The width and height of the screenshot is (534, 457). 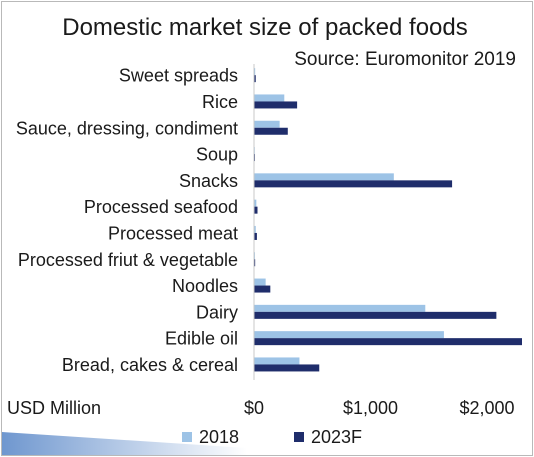 What do you see at coordinates (287, 368) in the screenshot?
I see `bar-2023f-bread-cakes-cereal` at bounding box center [287, 368].